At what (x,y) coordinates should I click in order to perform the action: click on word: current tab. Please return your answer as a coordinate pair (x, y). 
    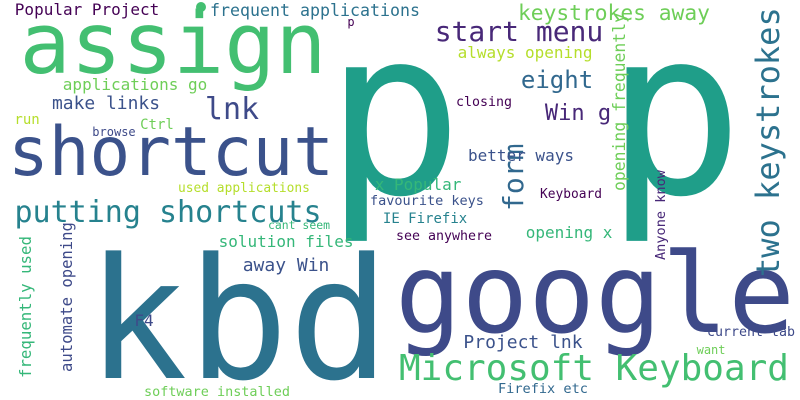
    Looking at the image, I should click on (751, 333).